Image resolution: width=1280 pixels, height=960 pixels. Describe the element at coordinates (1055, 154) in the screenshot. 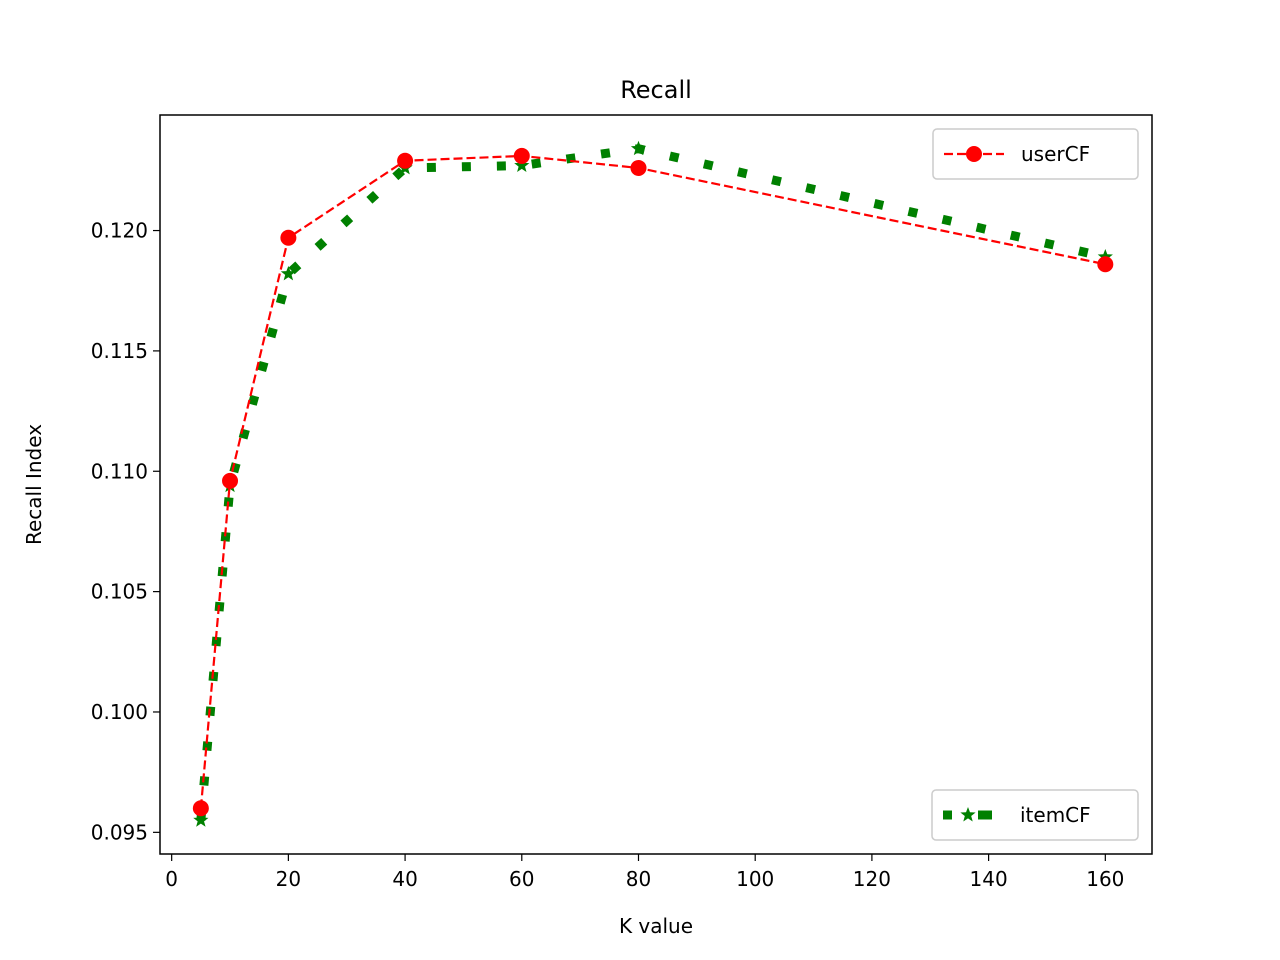

I see `legend-usercf-label: userCF` at that location.